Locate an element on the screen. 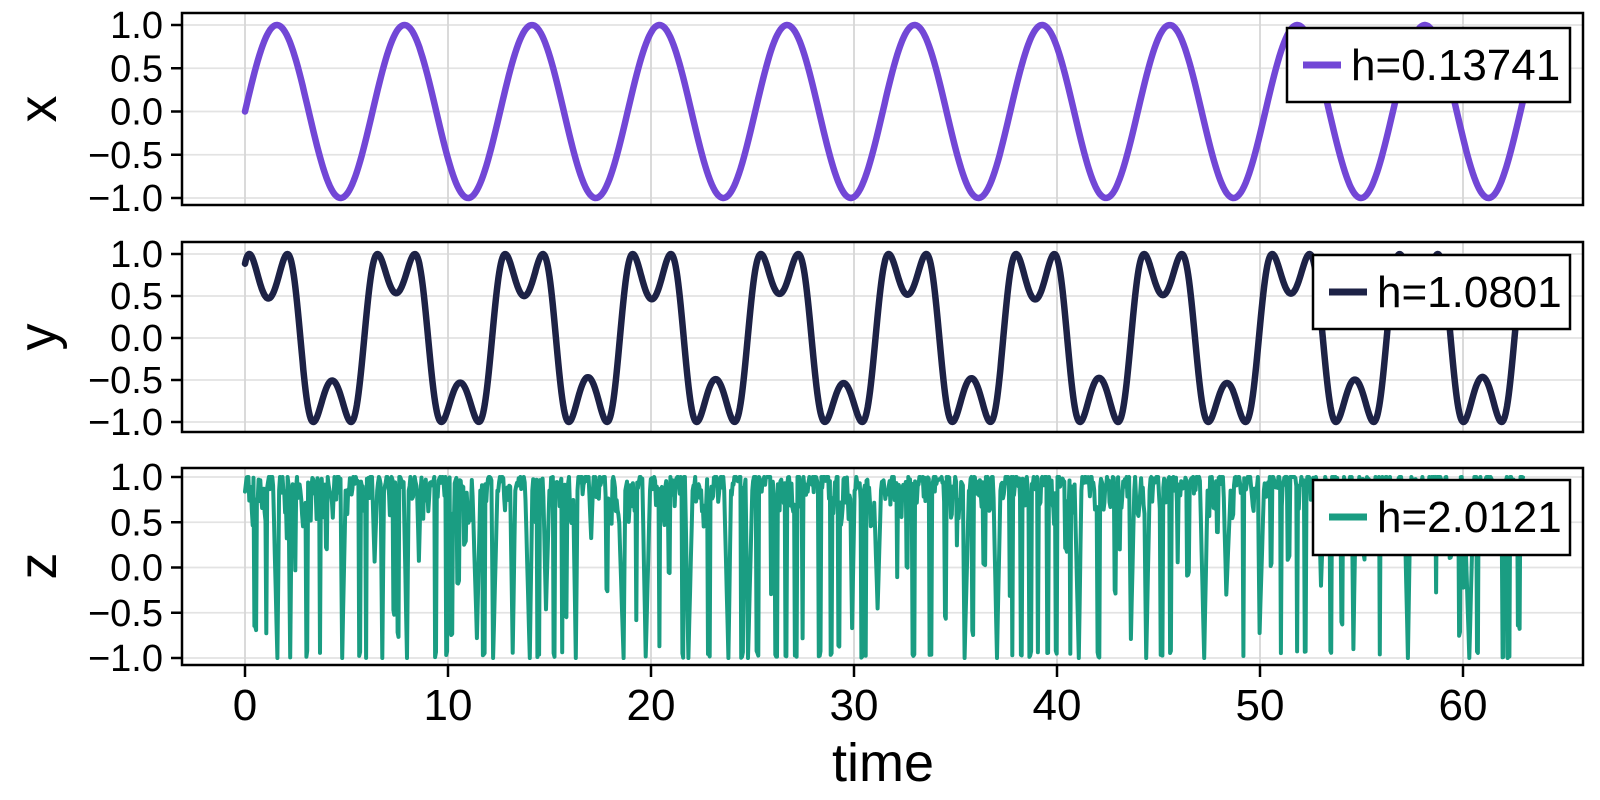  legend-x: h=0.13741 is located at coordinates (1428, 65).